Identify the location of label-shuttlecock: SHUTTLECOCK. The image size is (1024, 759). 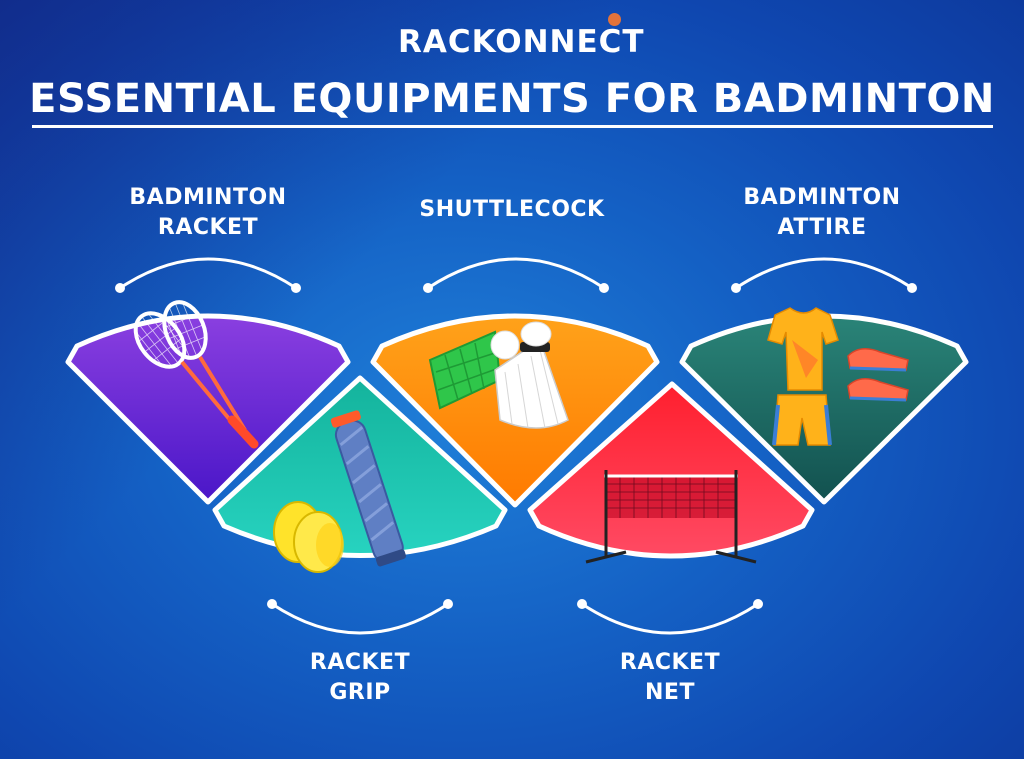
(512, 210).